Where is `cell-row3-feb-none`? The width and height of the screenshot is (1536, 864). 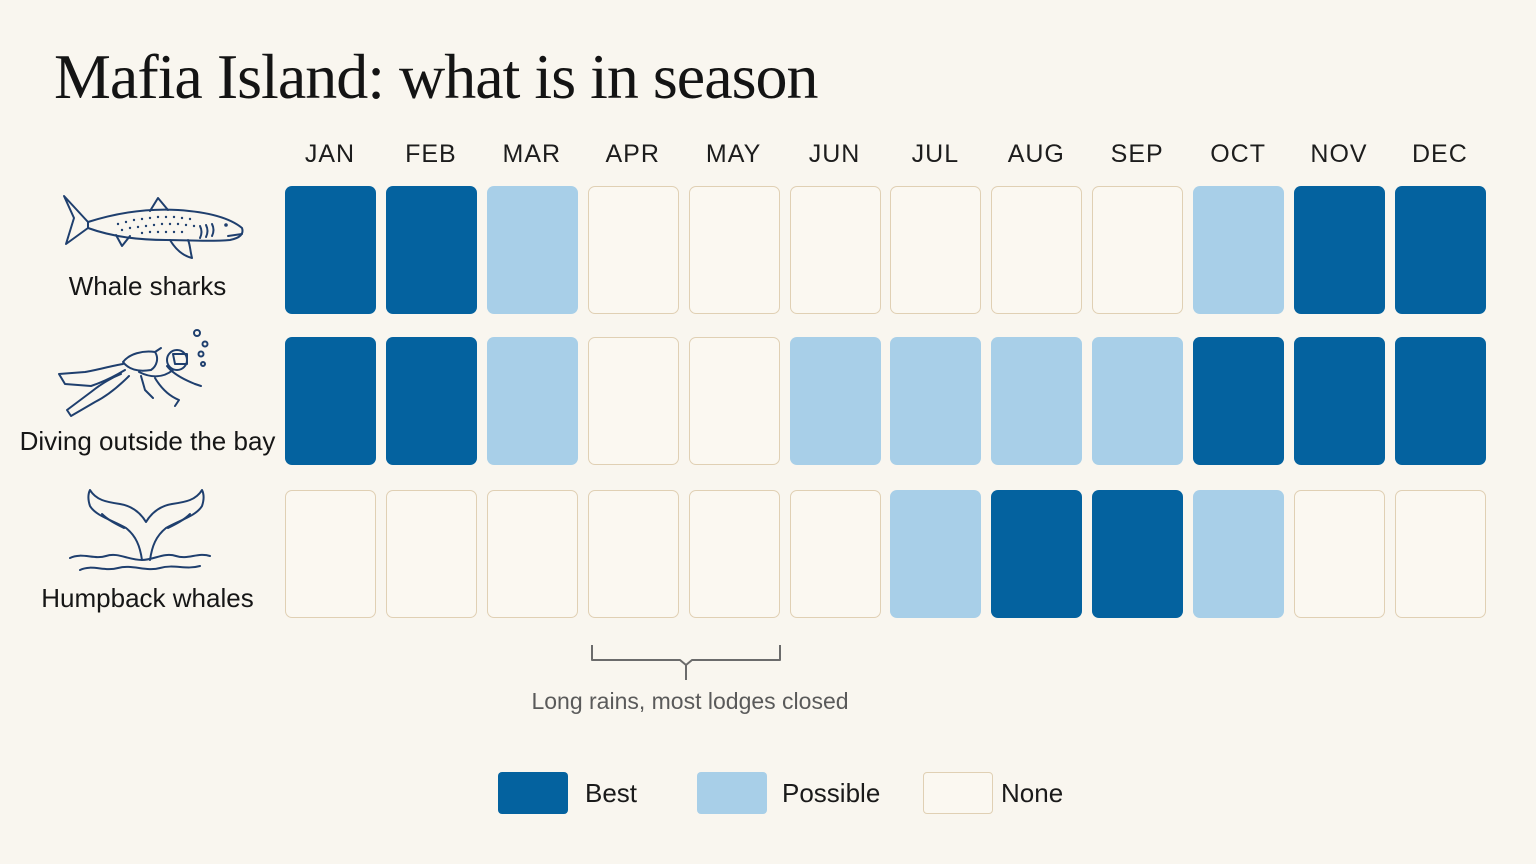 cell-row3-feb-none is located at coordinates (431, 554).